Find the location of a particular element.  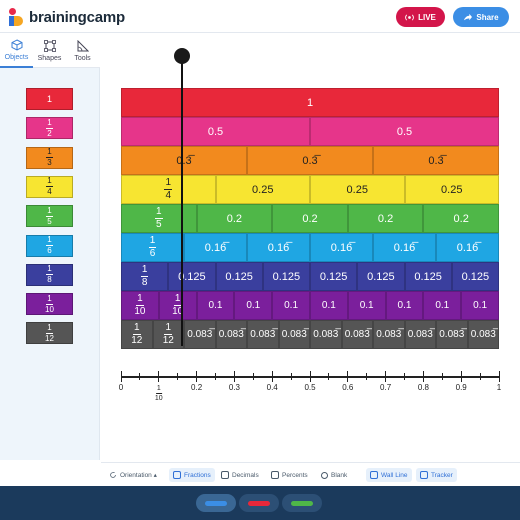

piece-value: 1 is located at coordinates (310, 102).